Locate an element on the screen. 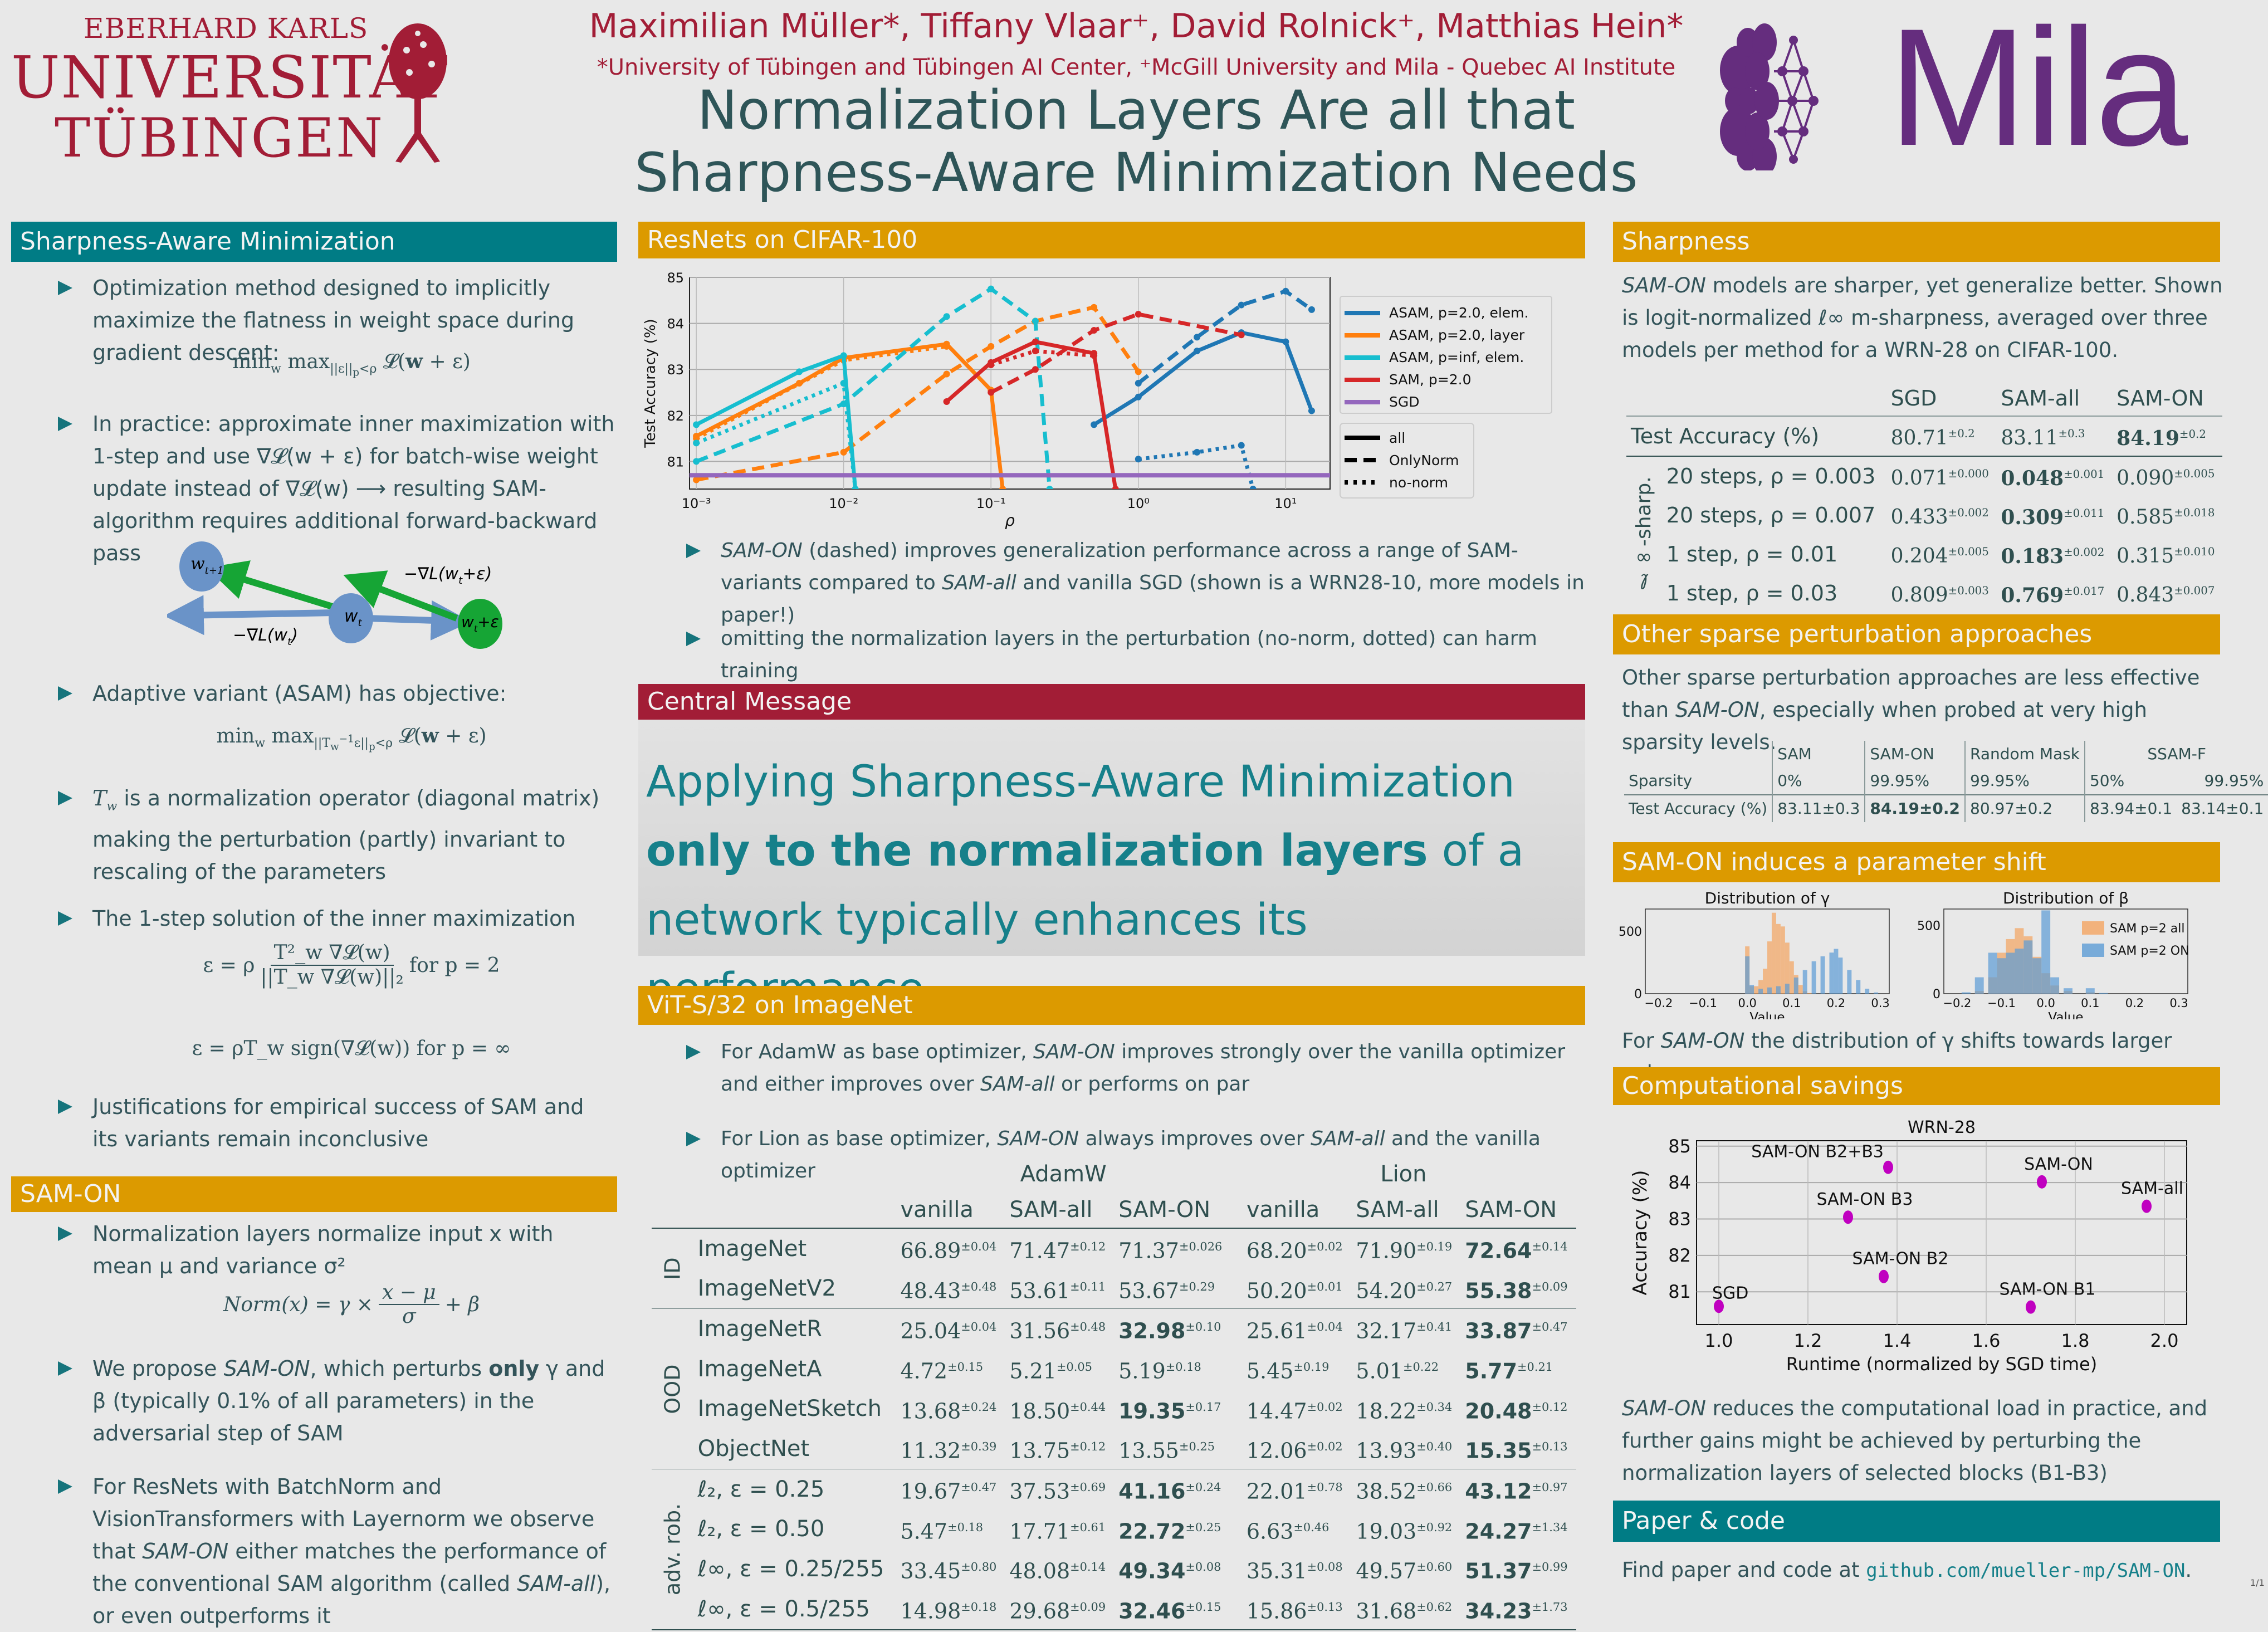 This screenshot has width=2268, height=1632. cell-std: ±0.99 is located at coordinates (1550, 1567).